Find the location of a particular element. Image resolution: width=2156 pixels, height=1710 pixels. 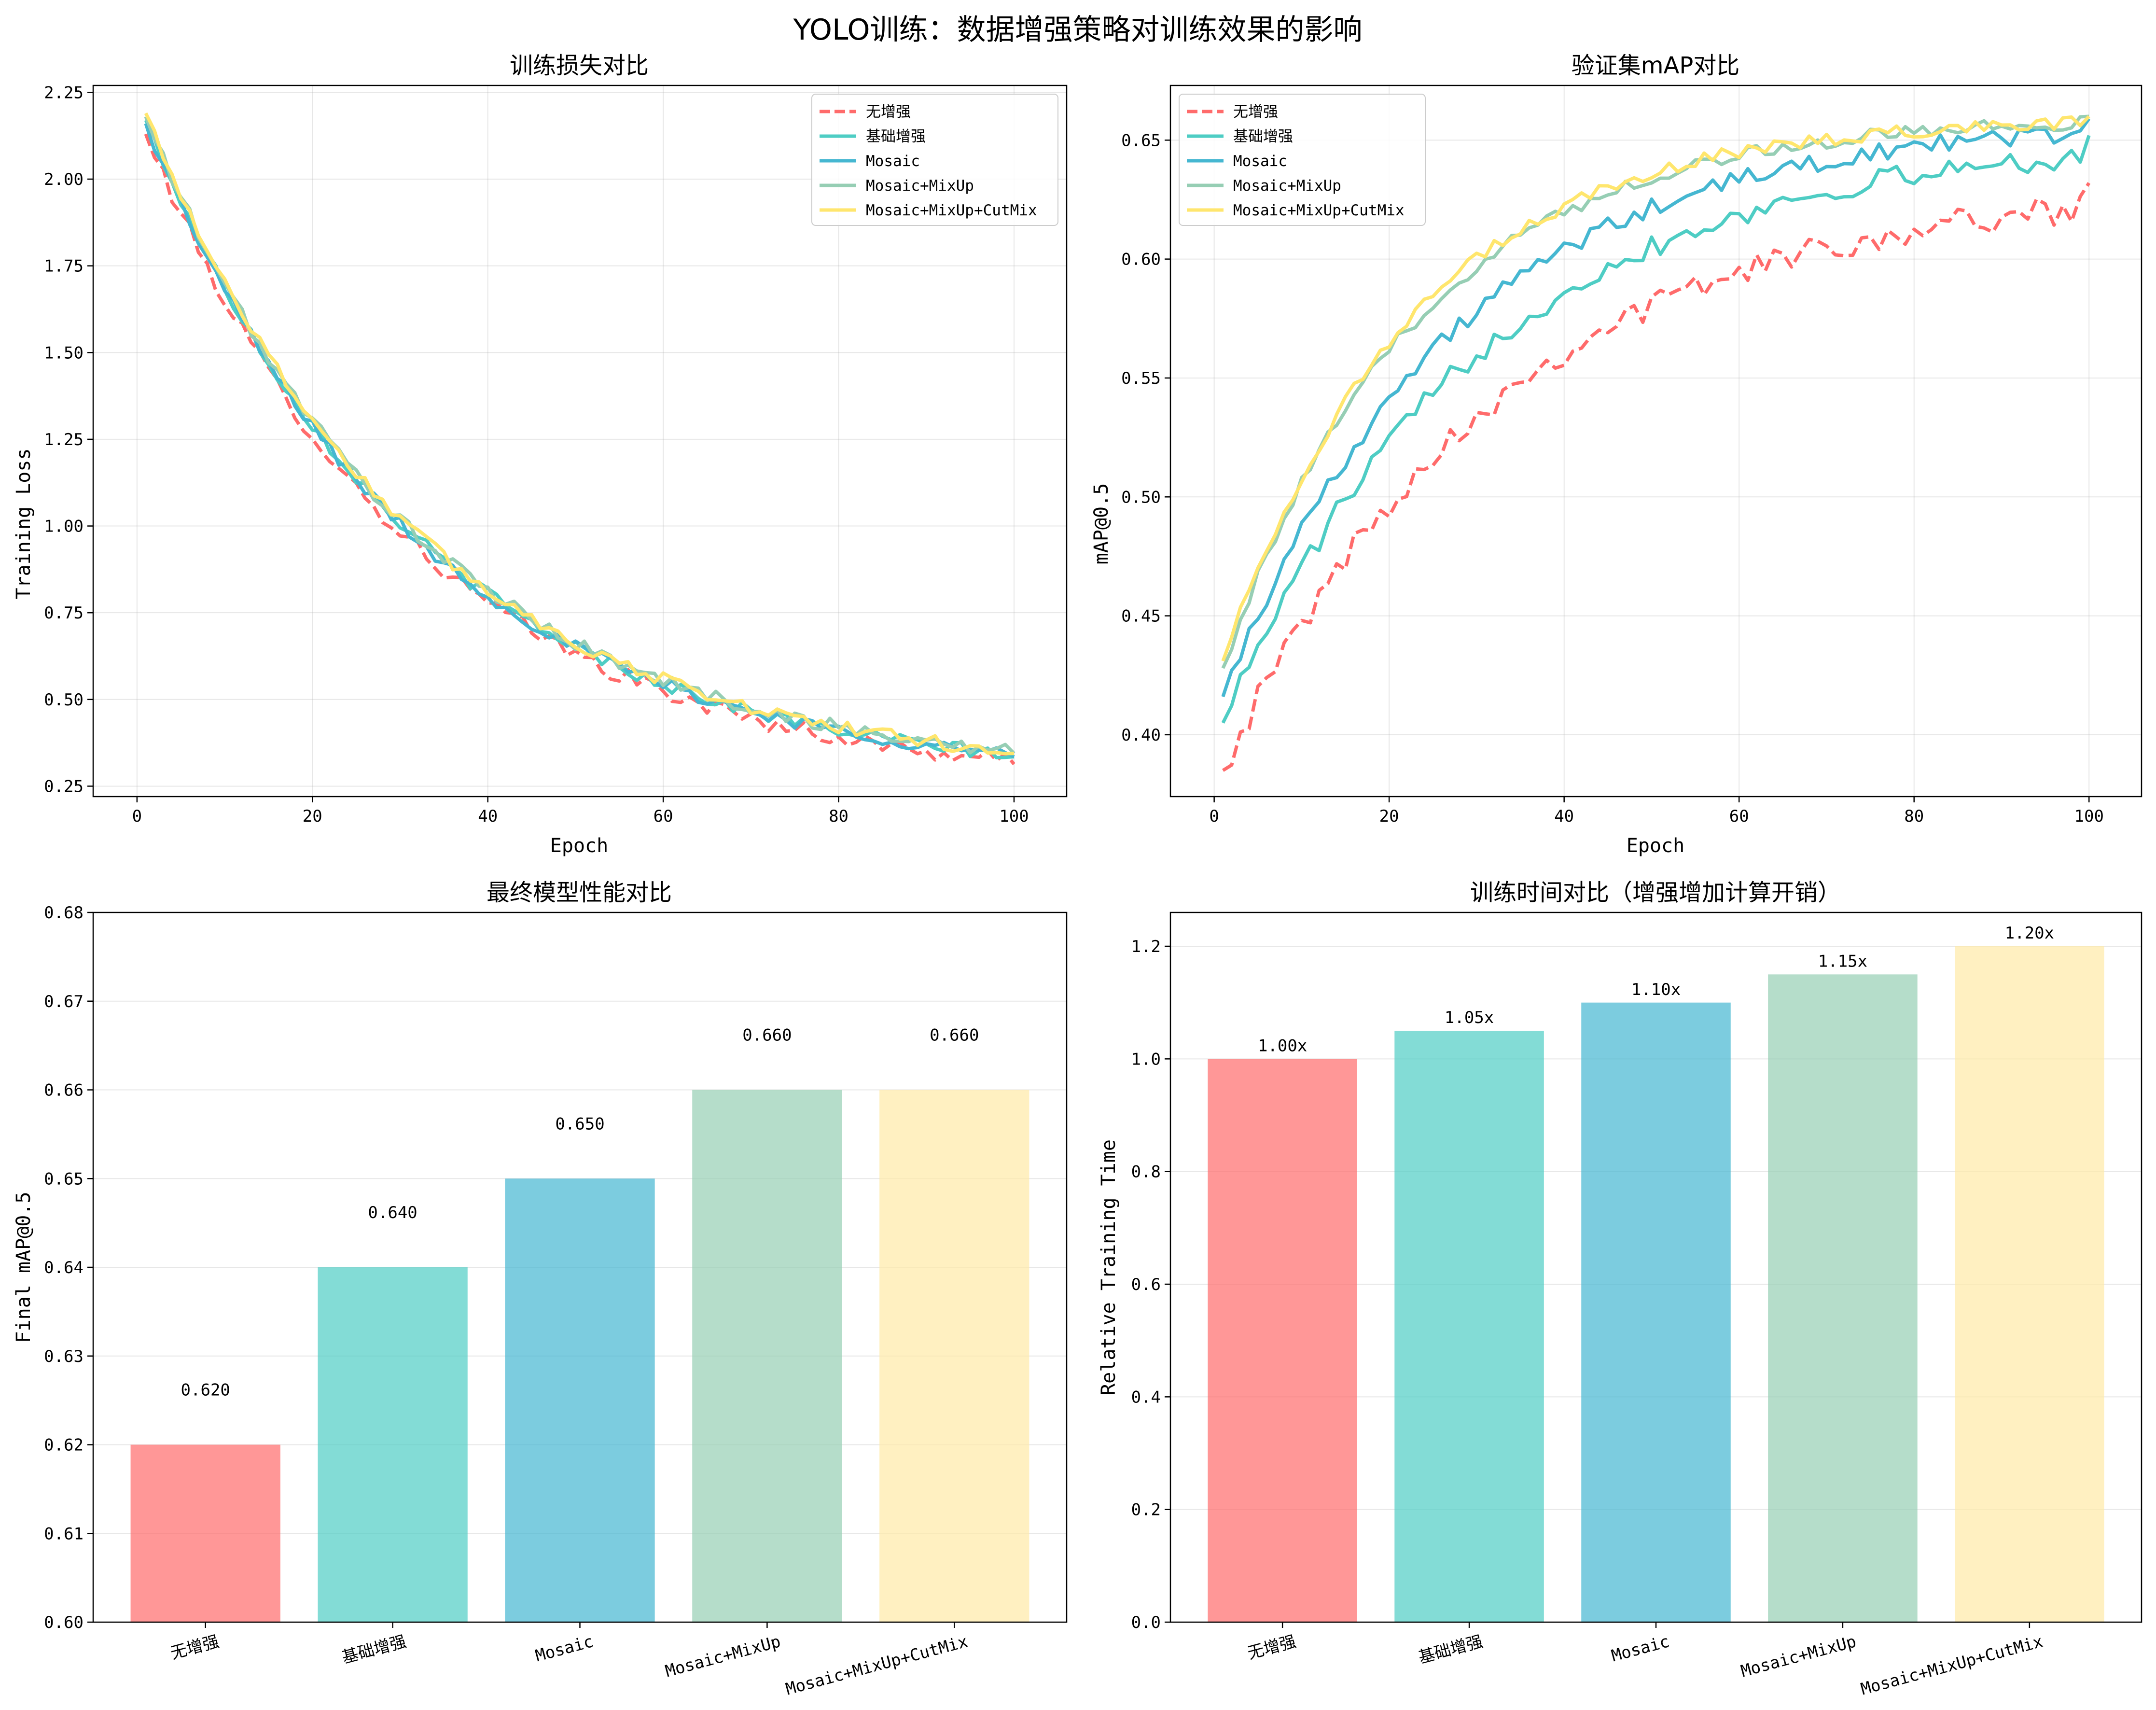

loss-chart-legend-box is located at coordinates (934, 160).